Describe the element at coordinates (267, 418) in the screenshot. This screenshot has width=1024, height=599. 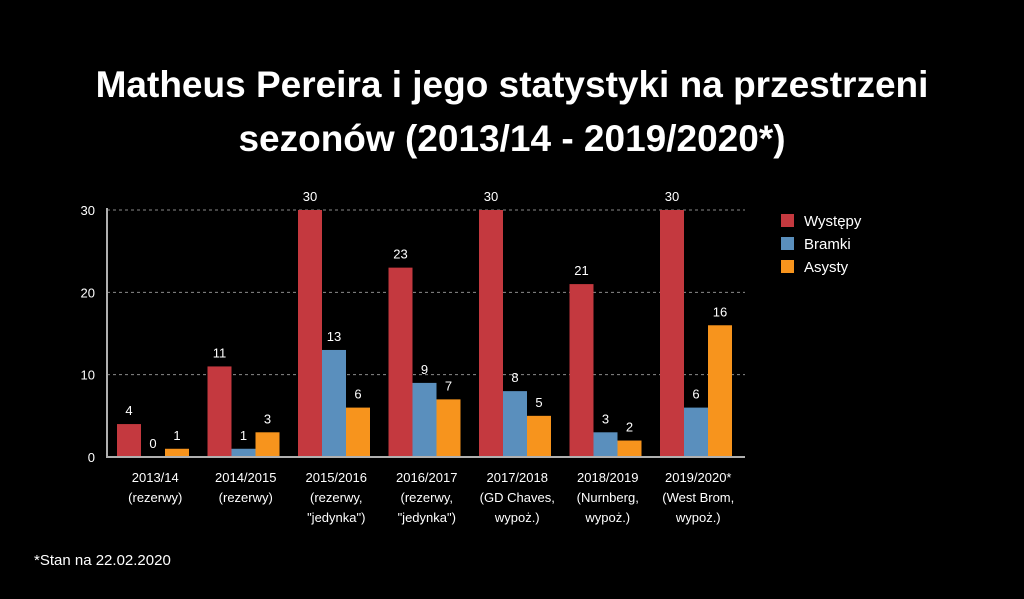
I see `data-label-asysty-1: 3` at that location.